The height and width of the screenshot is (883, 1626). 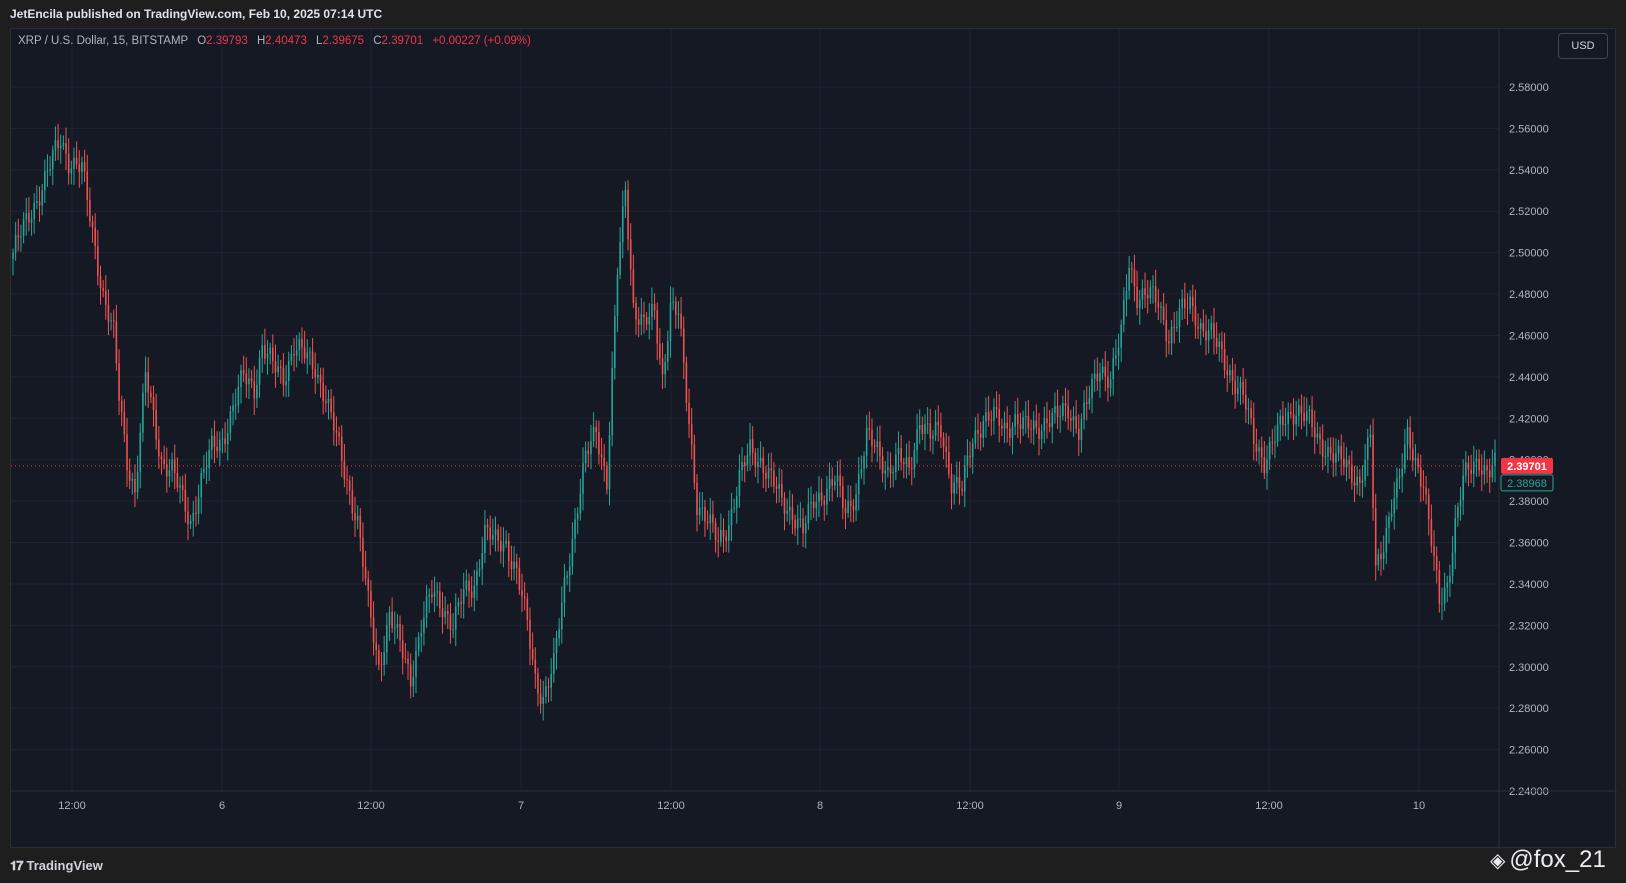 What do you see at coordinates (481, 41) in the screenshot?
I see `change-value: +0.00227 (+0.09%)` at bounding box center [481, 41].